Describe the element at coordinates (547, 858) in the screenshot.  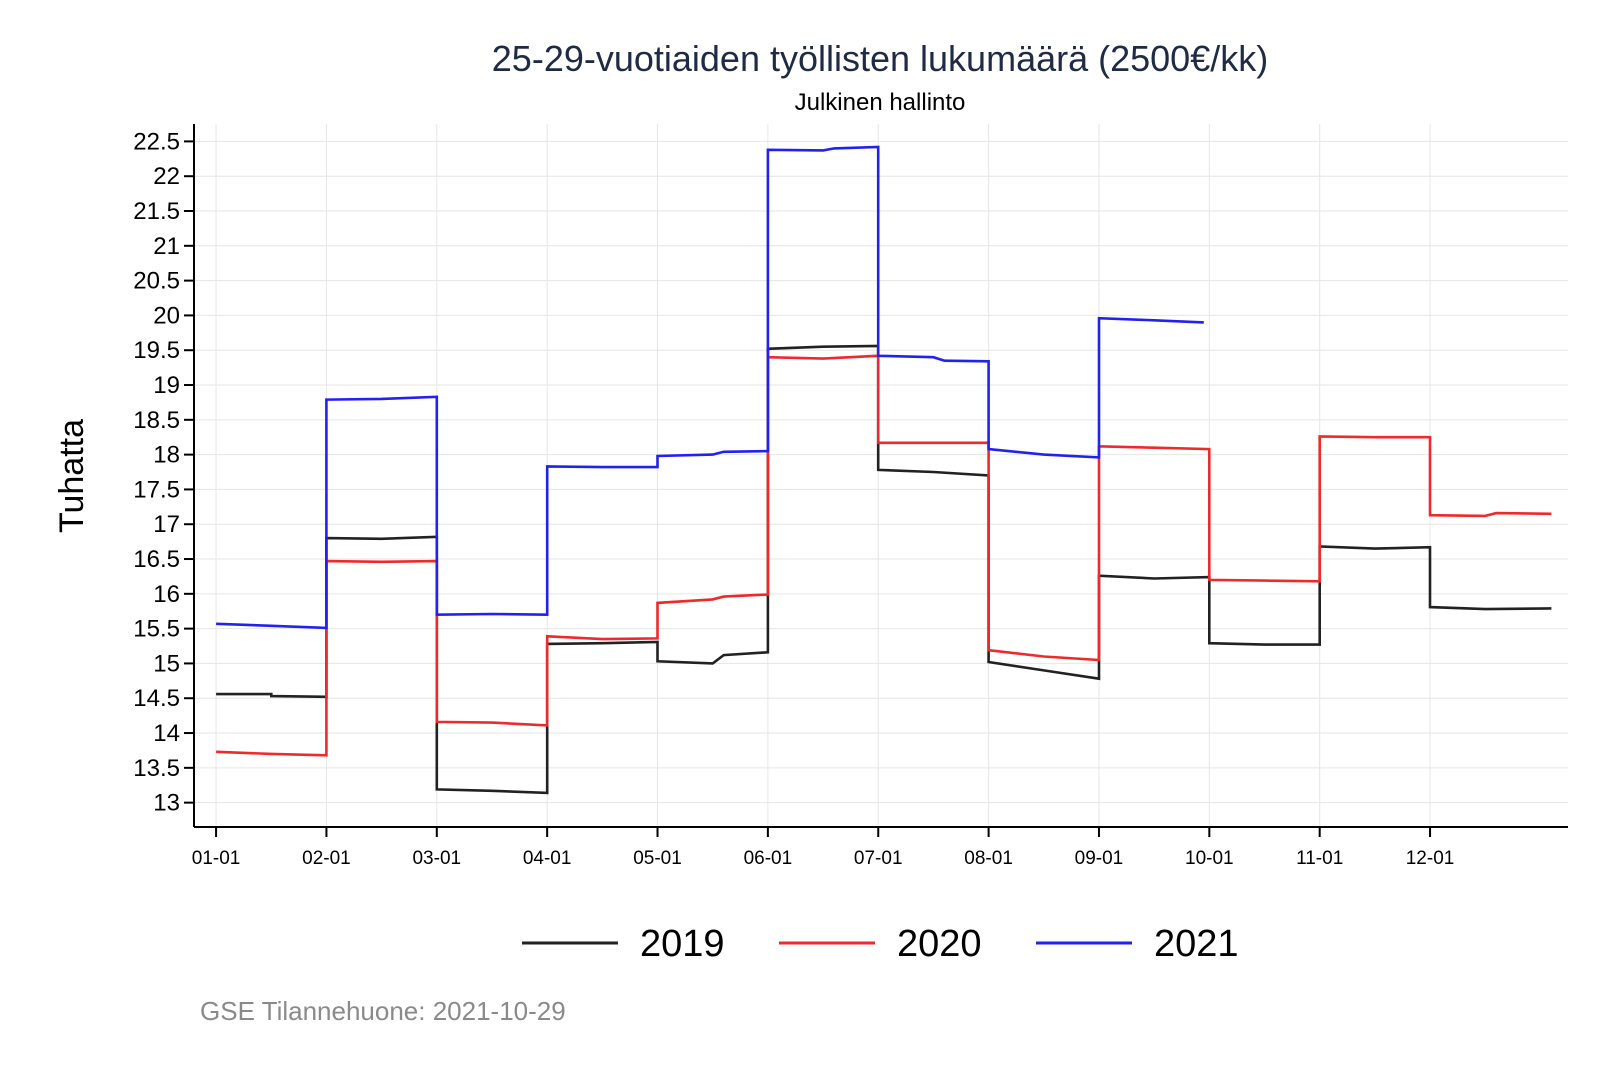
I see `x-tick-label: 04-01` at that location.